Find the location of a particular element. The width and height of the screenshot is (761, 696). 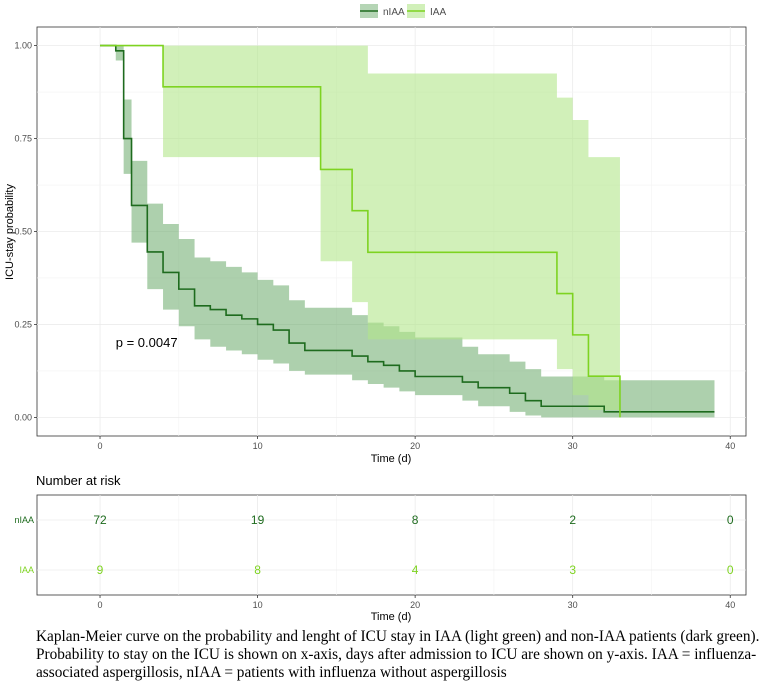

legend-label-niaa: nIAA is located at coordinates (394, 12).